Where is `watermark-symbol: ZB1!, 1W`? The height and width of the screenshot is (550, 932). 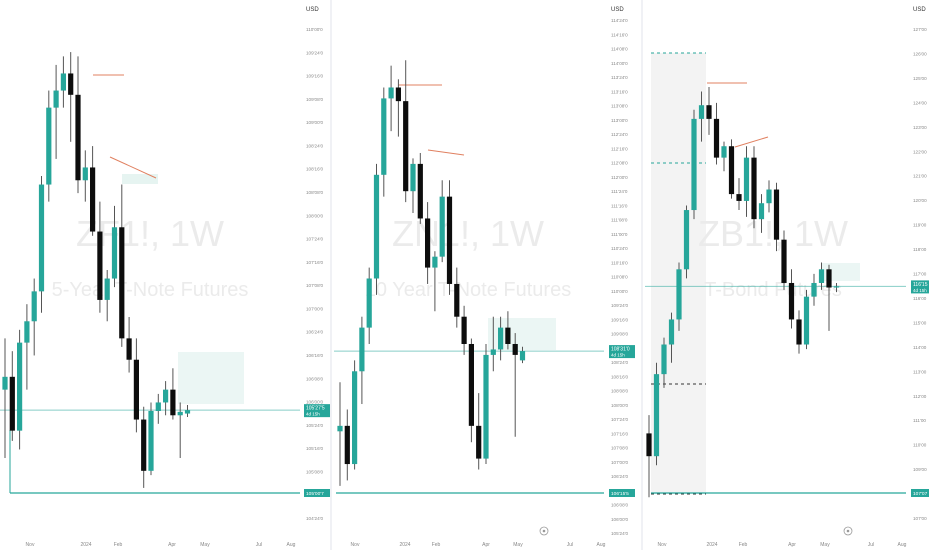 watermark-symbol: ZB1!, 1W is located at coordinates (773, 233).